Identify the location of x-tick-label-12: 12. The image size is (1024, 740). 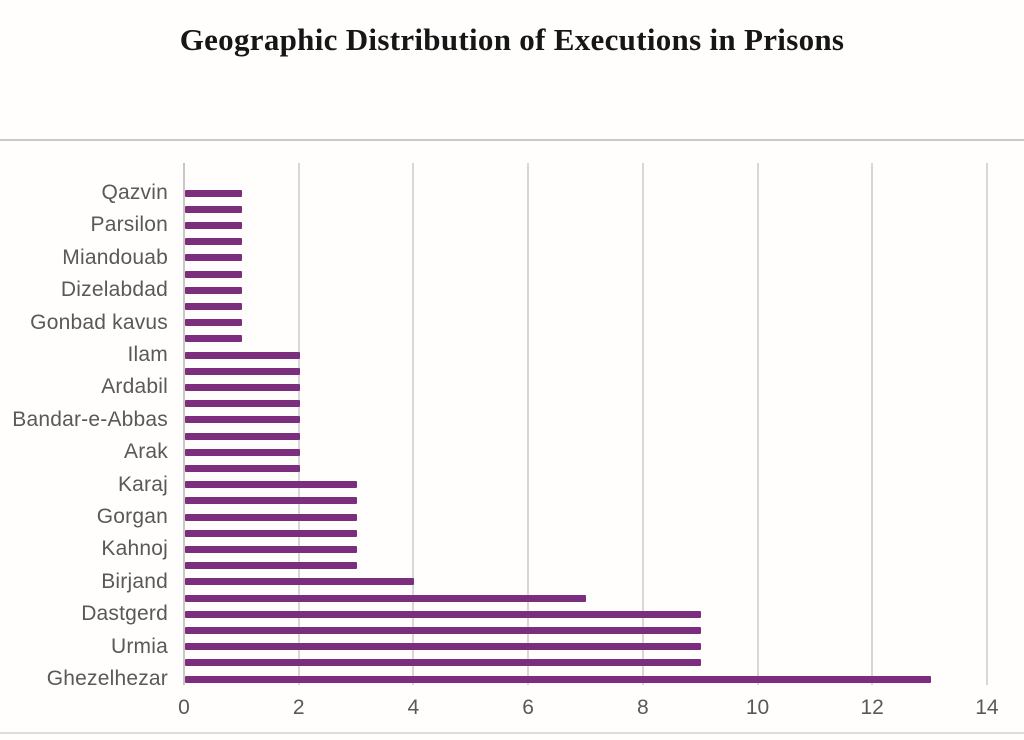
(872, 707).